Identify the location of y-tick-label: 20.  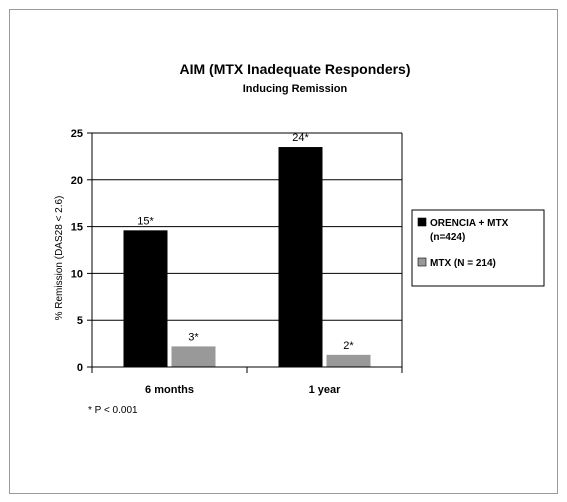
(77, 181).